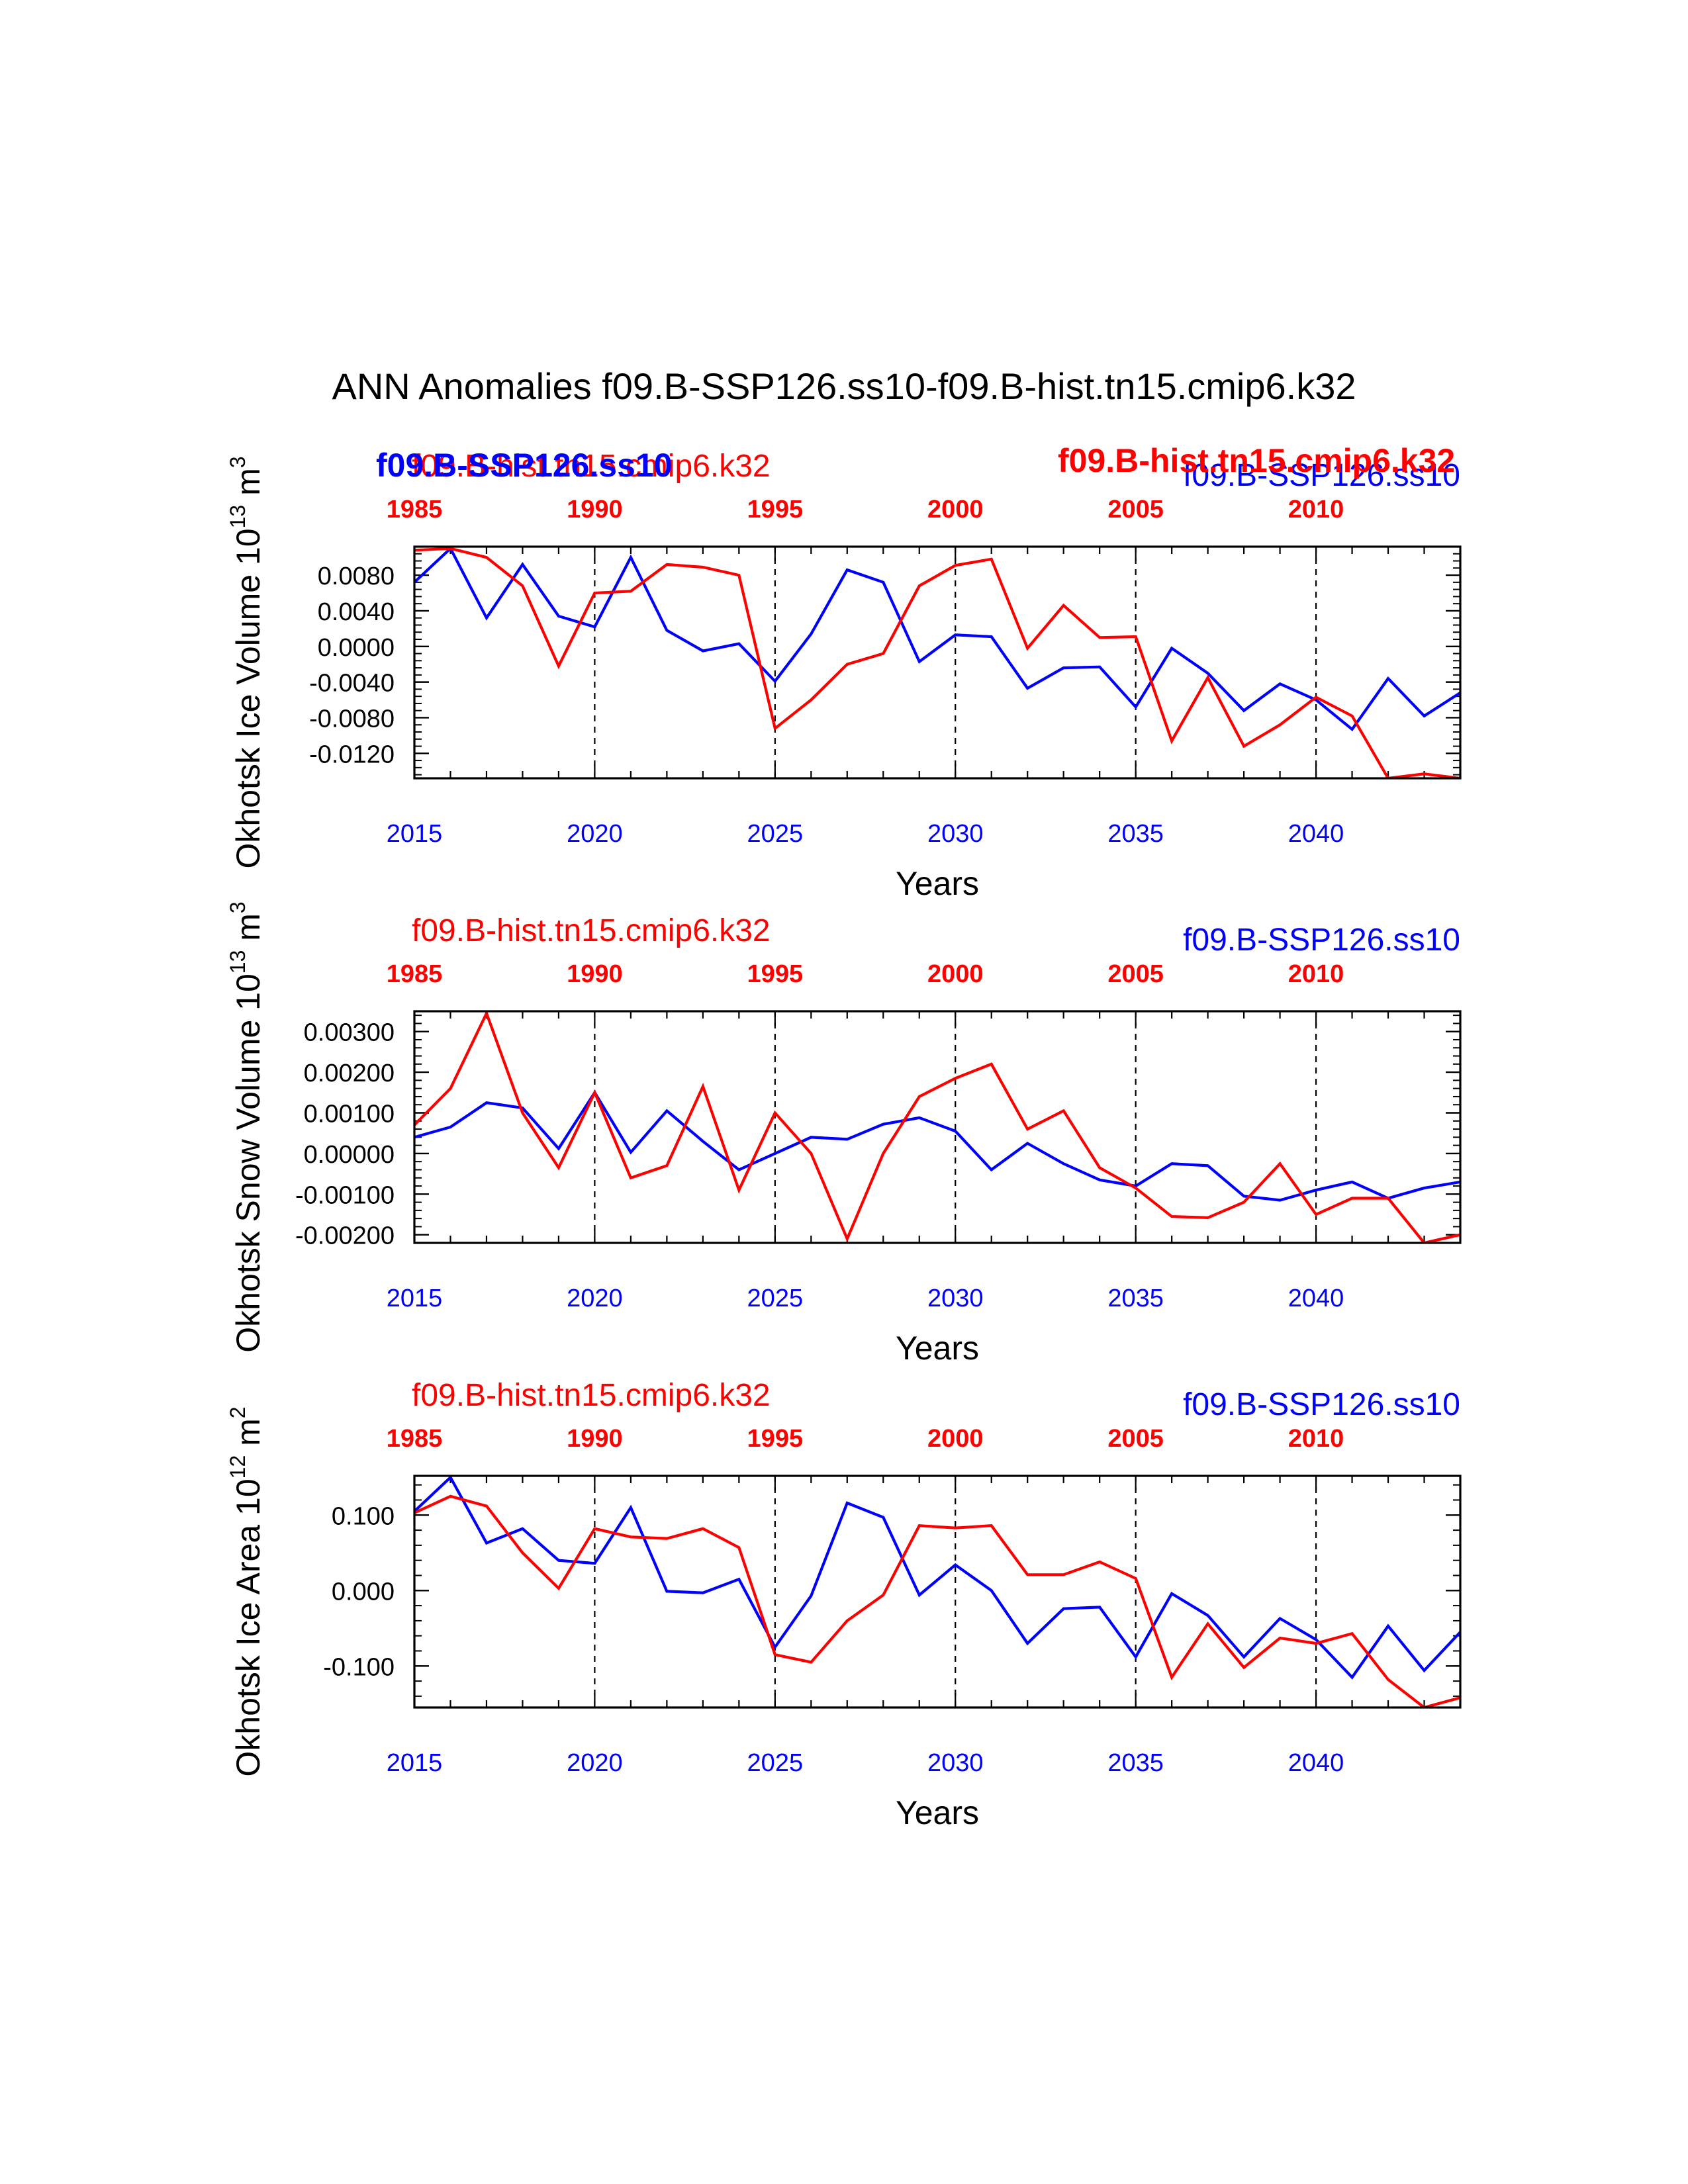  What do you see at coordinates (345, 1195) in the screenshot?
I see `y-tick-label: -0.00100` at bounding box center [345, 1195].